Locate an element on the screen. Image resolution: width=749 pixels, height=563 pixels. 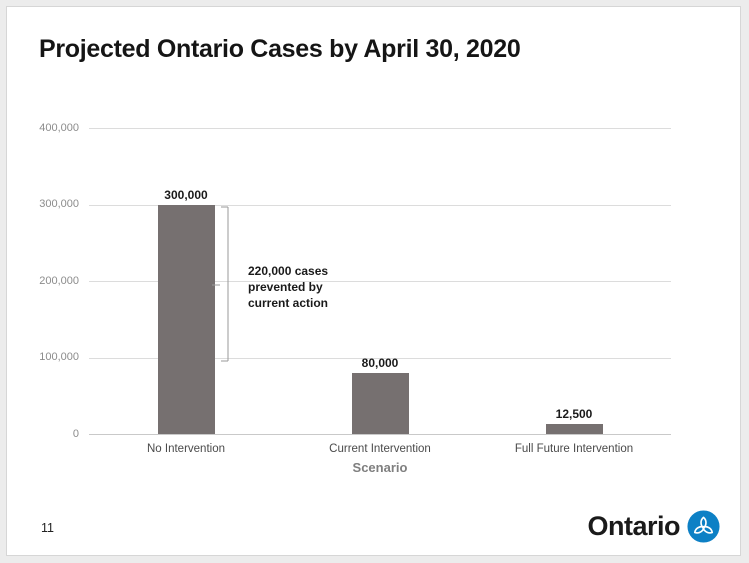
bar-category-label: Full Future Intervention is located at coordinates (574, 449).